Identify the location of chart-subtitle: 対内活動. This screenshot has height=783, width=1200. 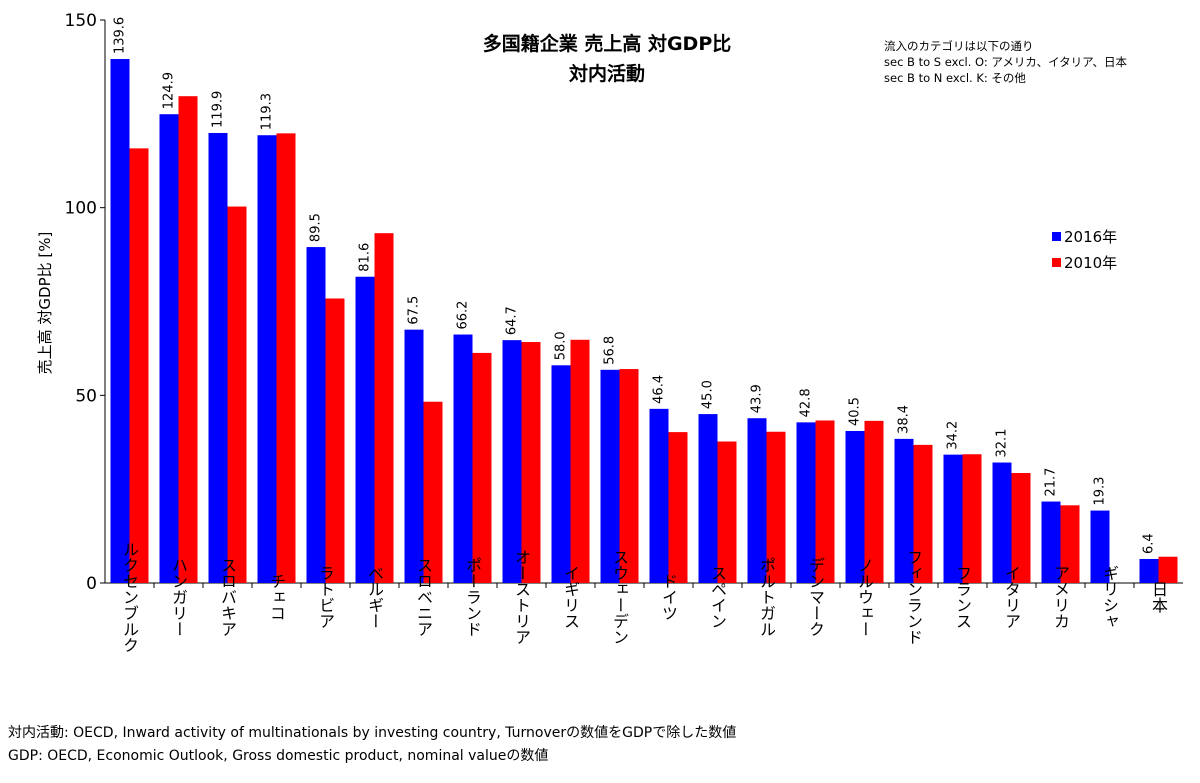
(606, 73).